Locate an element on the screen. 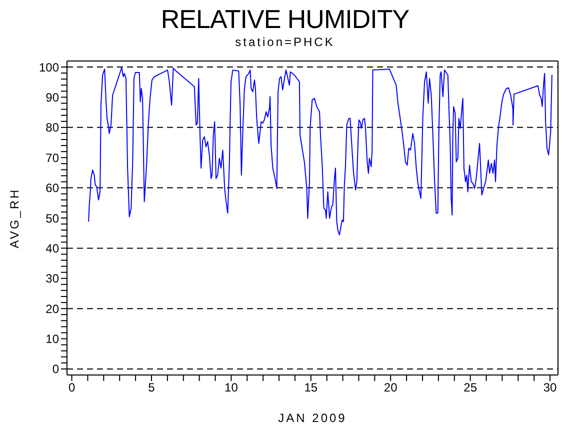 The image size is (570, 430). y-tick-label: 100 is located at coordinates (49, 67).